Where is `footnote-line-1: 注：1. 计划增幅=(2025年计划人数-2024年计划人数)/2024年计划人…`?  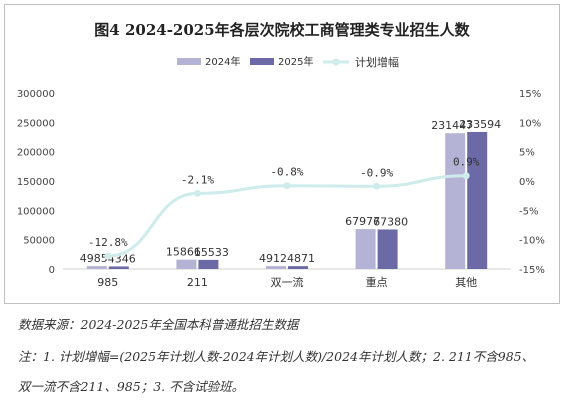 footnote-line-1: 注：1. 计划增幅=(2025年计划人数-2024年计划人数)/2024年计划人… is located at coordinates (276, 356).